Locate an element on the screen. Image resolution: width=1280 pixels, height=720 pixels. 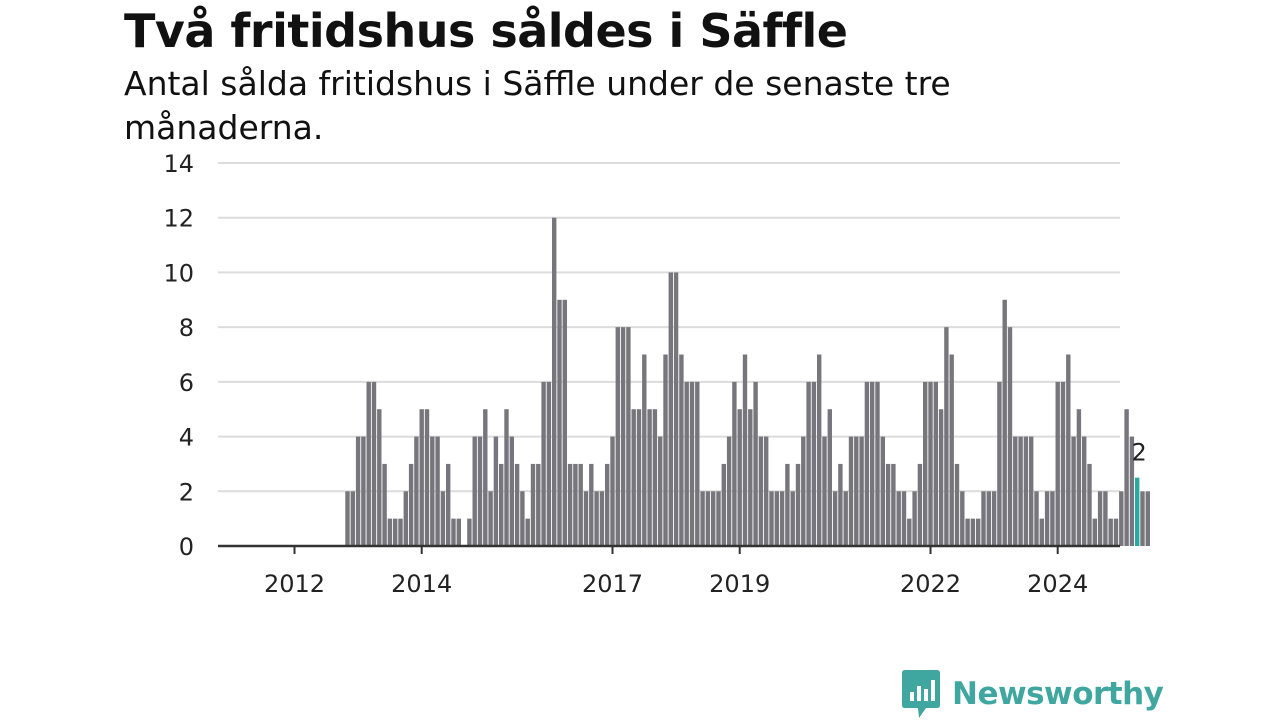
x-tick-label: 2024 is located at coordinates (1057, 584).